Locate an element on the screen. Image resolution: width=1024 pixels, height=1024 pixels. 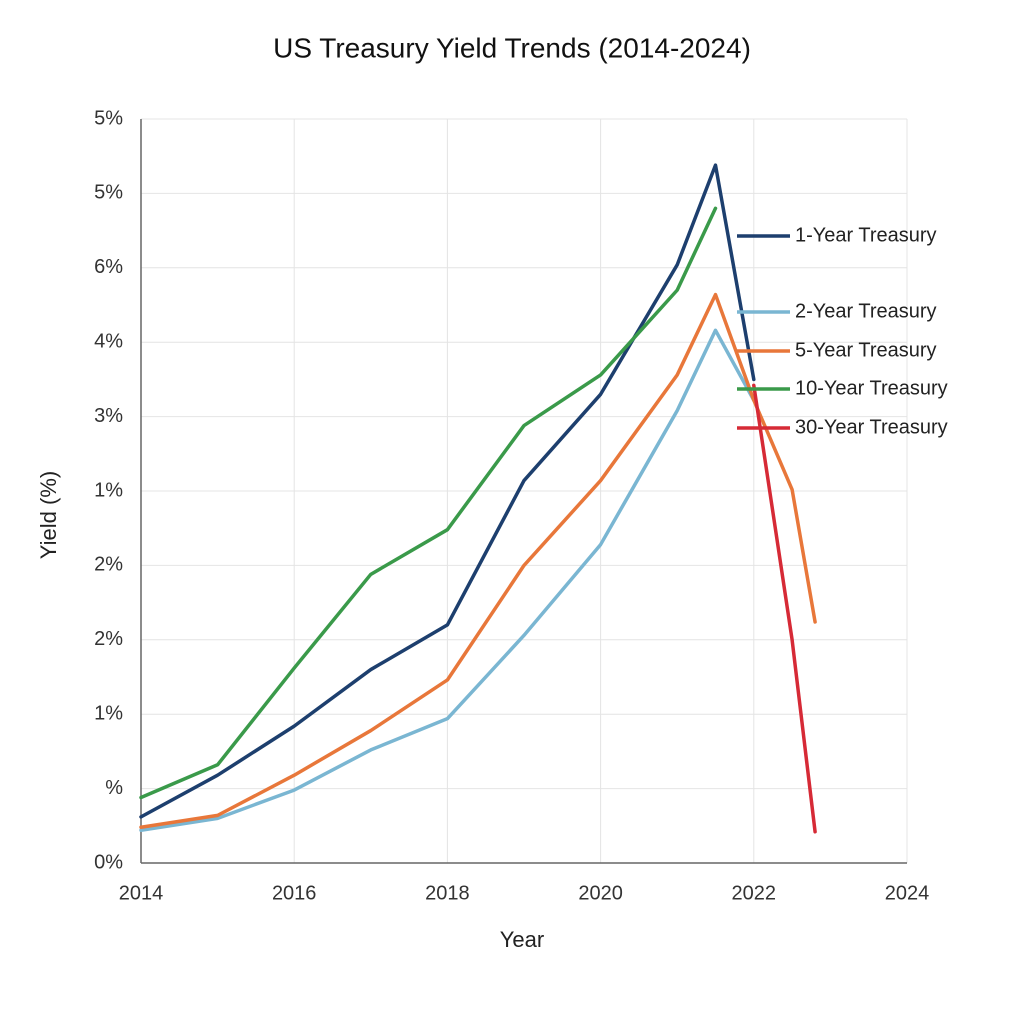
x-tick-label: 2014 is located at coordinates (141, 893).